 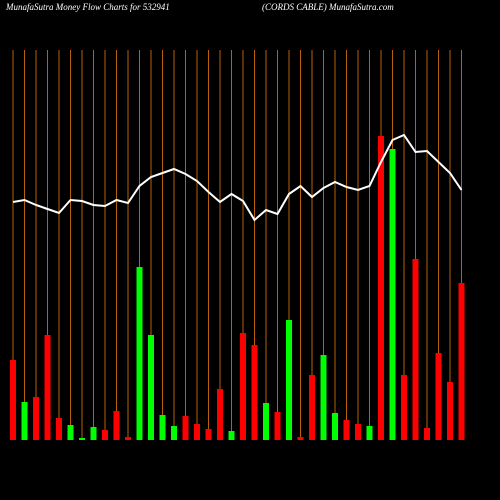 I want to click on chart-subtitle: (CORDS CABLE) MunafaSutra.com, so click(x=328, y=7).